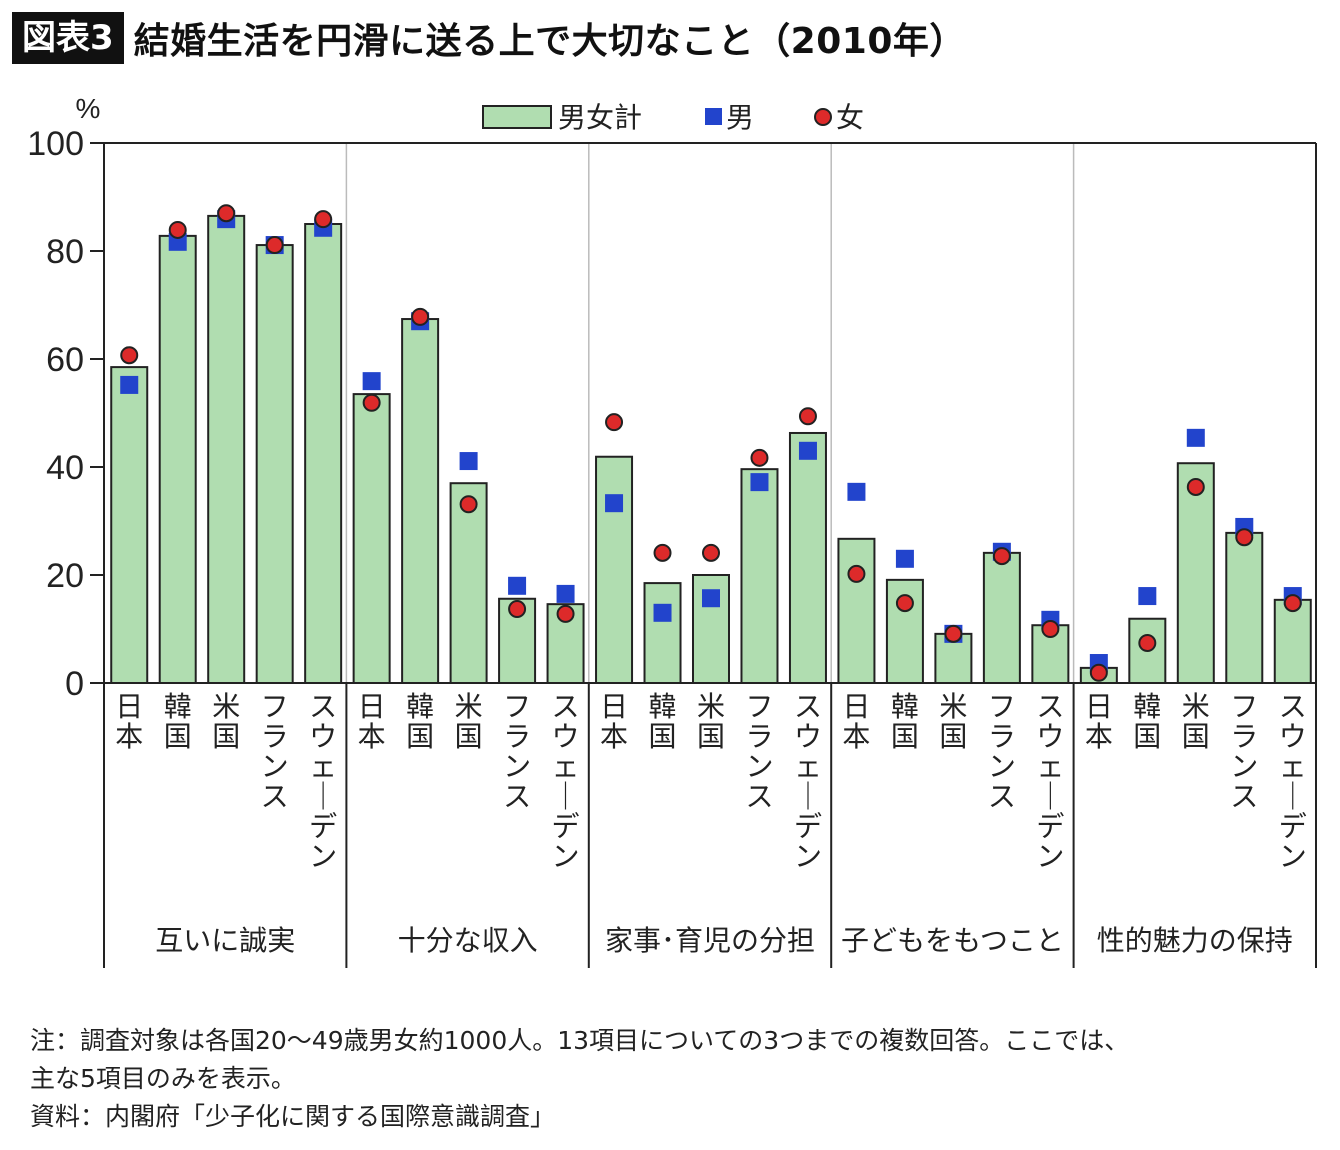 This screenshot has width=1340, height=1150. I want to click on legend-total-swatch, so click(517, 117).